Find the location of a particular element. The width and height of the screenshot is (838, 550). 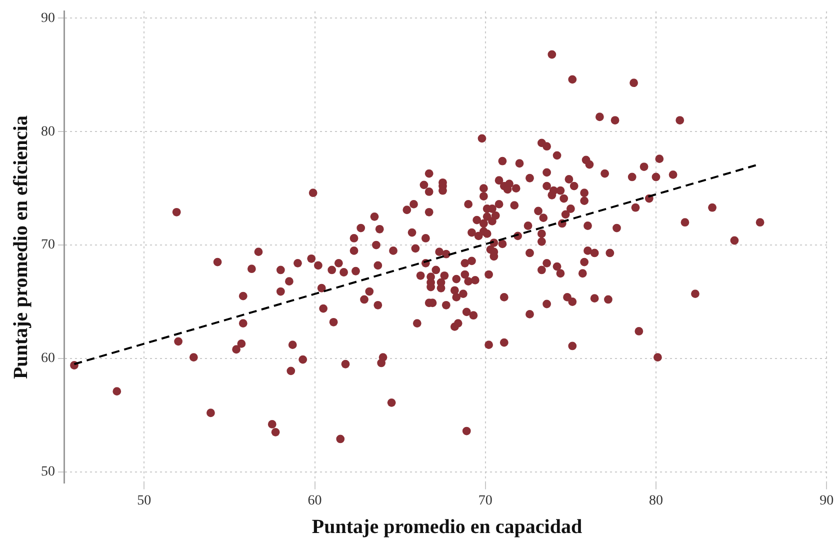

x-tick-label: 70 is located at coordinates (485, 500).